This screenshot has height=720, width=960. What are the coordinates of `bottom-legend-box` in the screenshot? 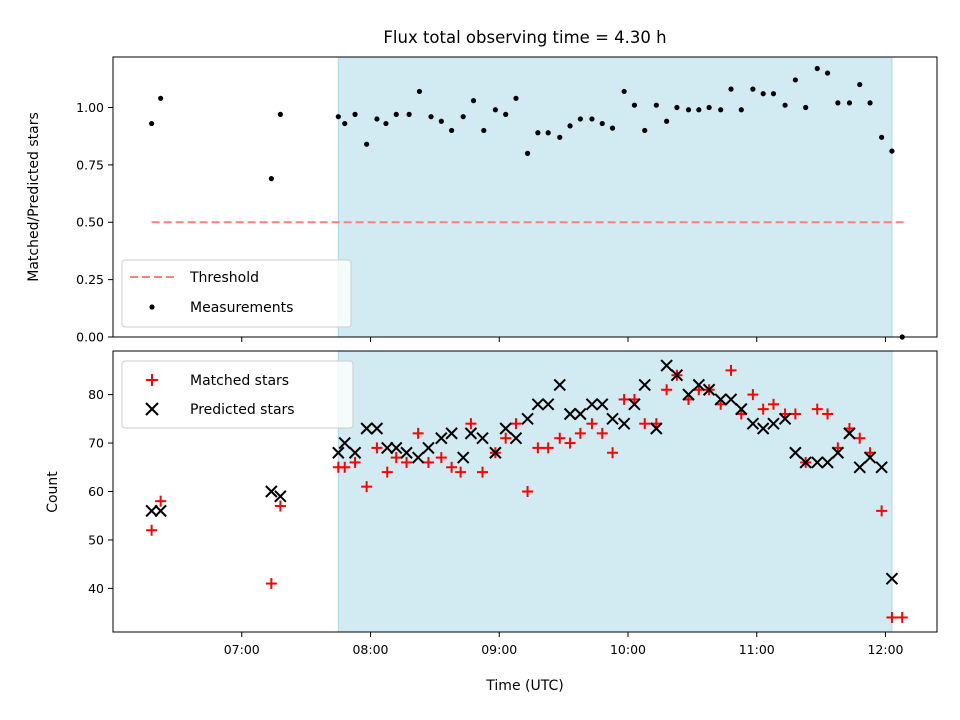 It's located at (237, 394).